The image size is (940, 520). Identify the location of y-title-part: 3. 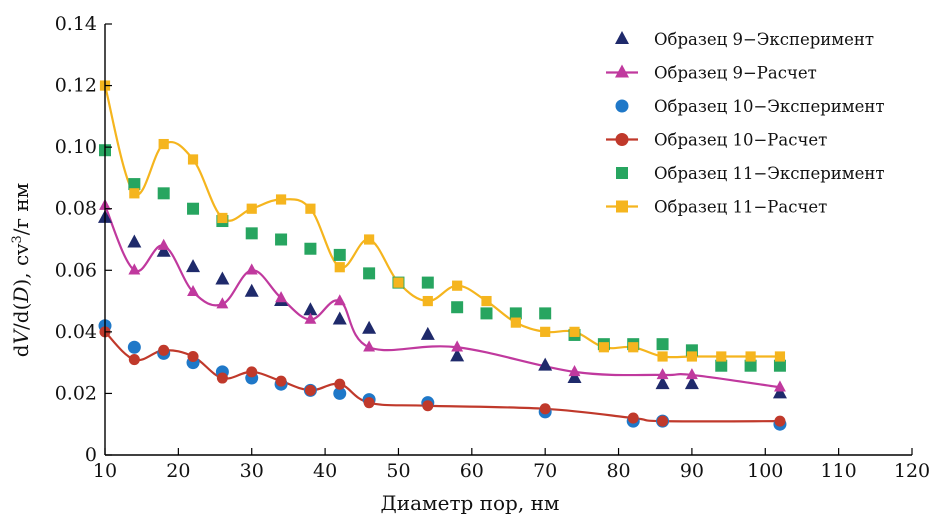
(17, 239).